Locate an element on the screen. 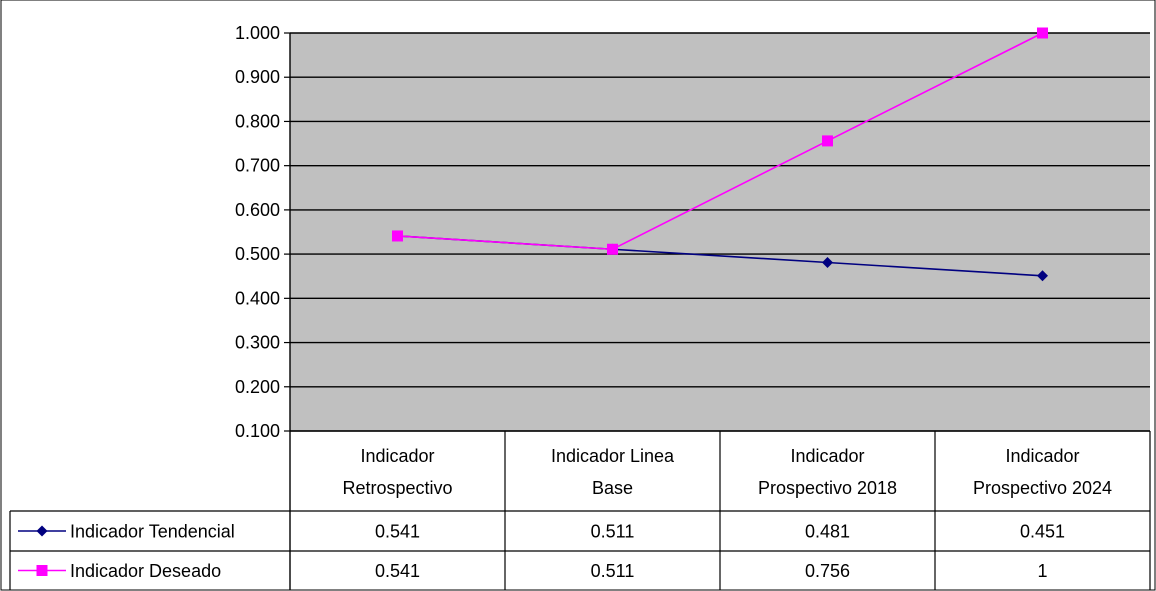  data-table-value: 0.451 is located at coordinates (1042, 532).